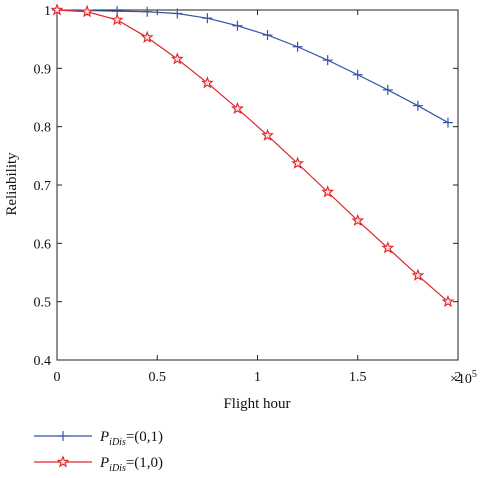 The height and width of the screenshot is (478, 500). I want to click on x-axis-label: Flight hour, so click(256, 404).